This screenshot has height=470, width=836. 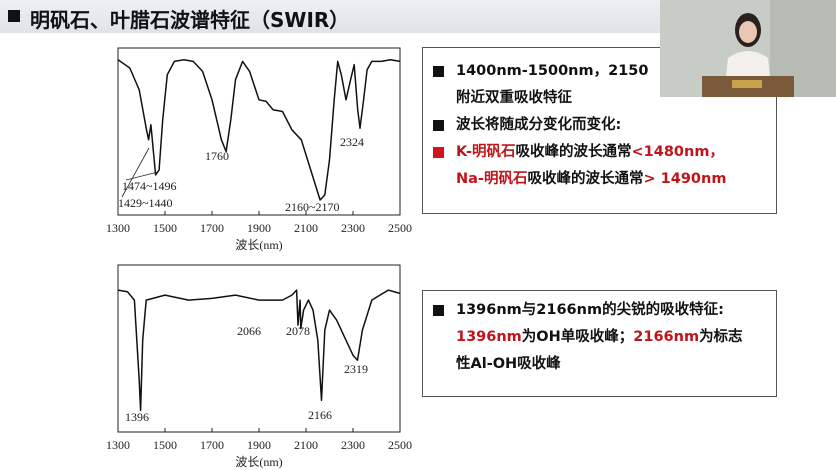 I want to click on text-run: 为OH单吸收峰；, so click(x=577, y=337).